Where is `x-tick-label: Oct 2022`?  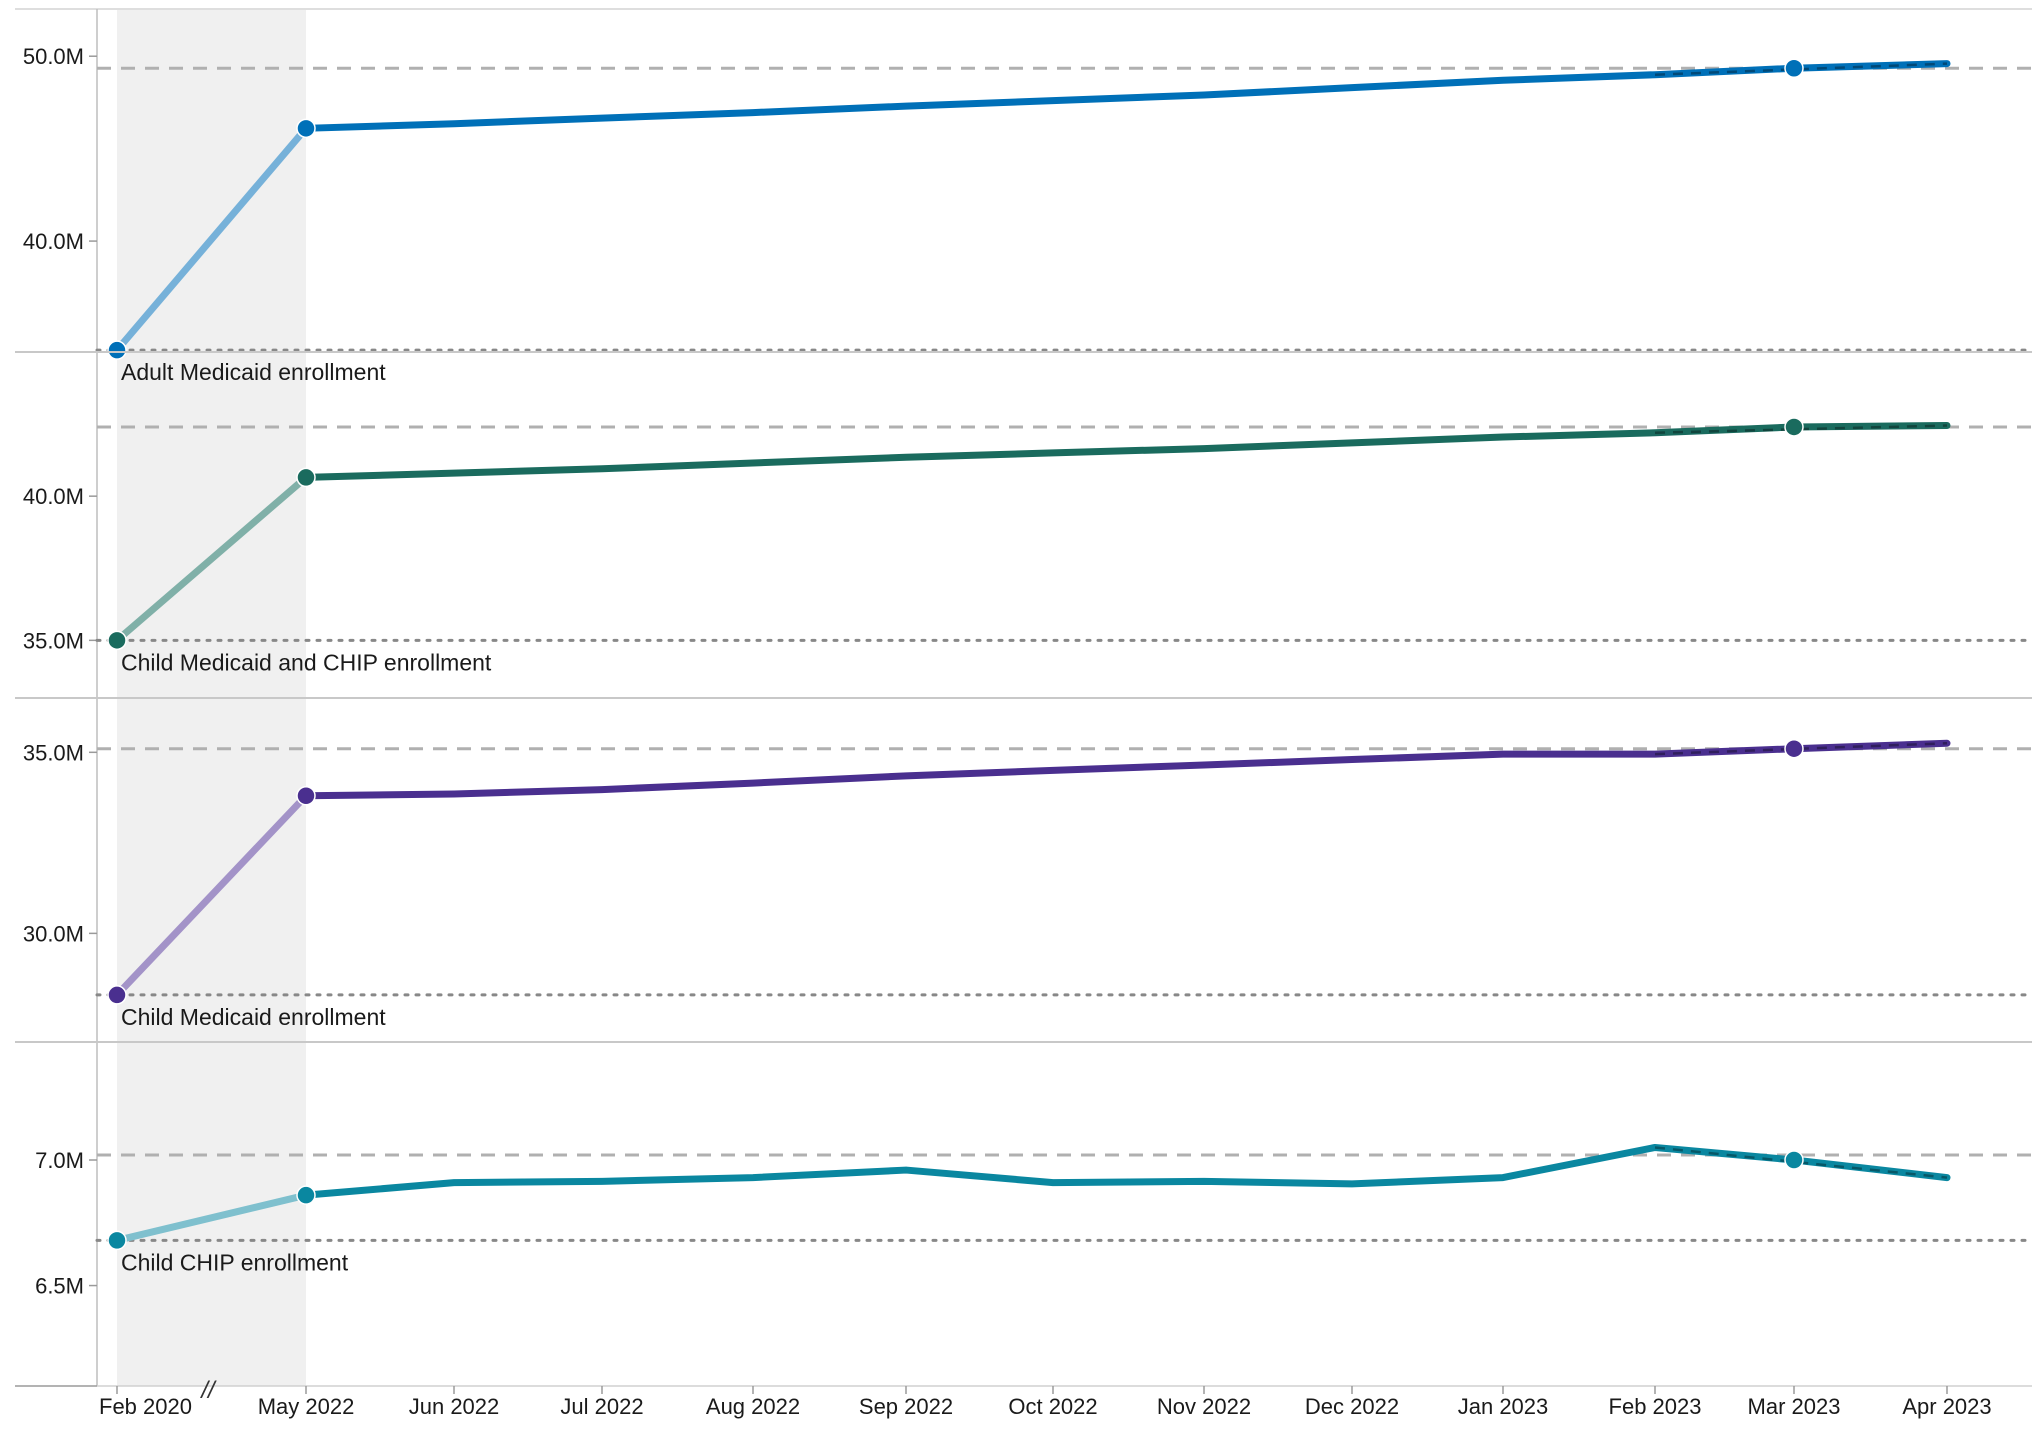 x-tick-label: Oct 2022 is located at coordinates (1052, 1406).